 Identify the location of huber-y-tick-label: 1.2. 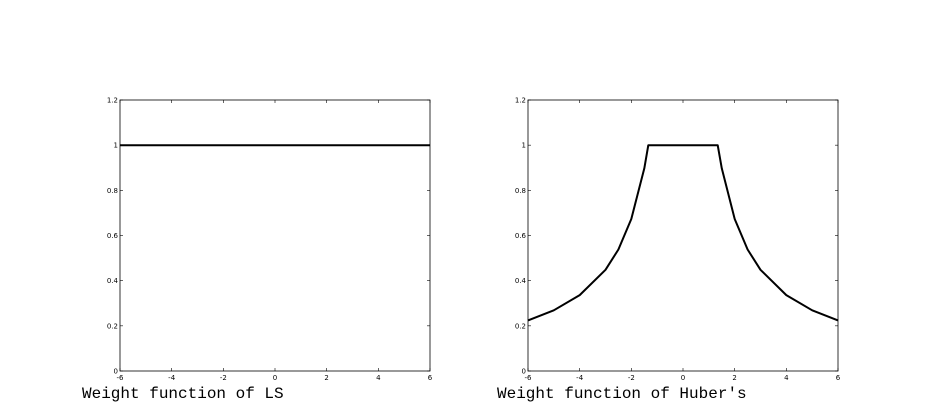
(520, 101).